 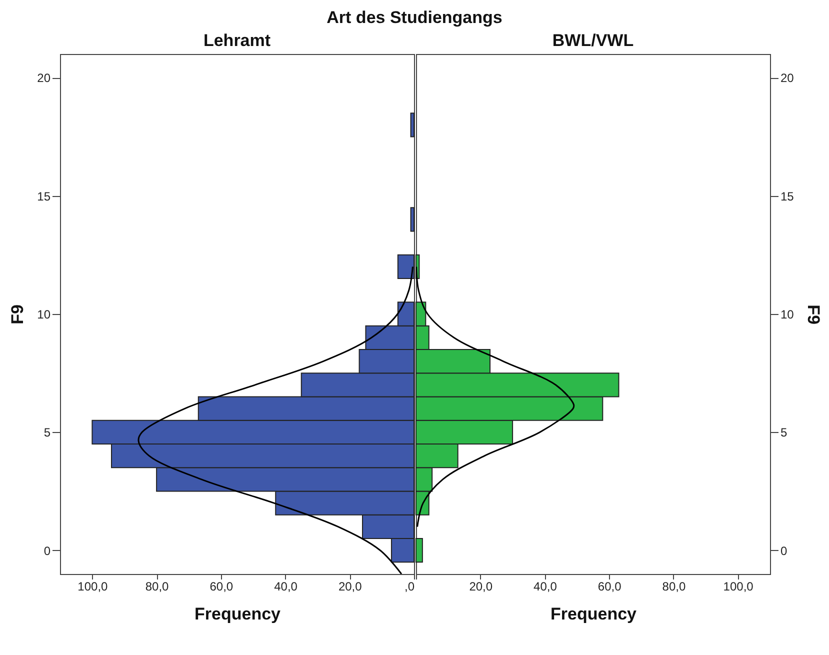 What do you see at coordinates (236, 40) in the screenshot?
I see `chart-title: Lehramt` at bounding box center [236, 40].